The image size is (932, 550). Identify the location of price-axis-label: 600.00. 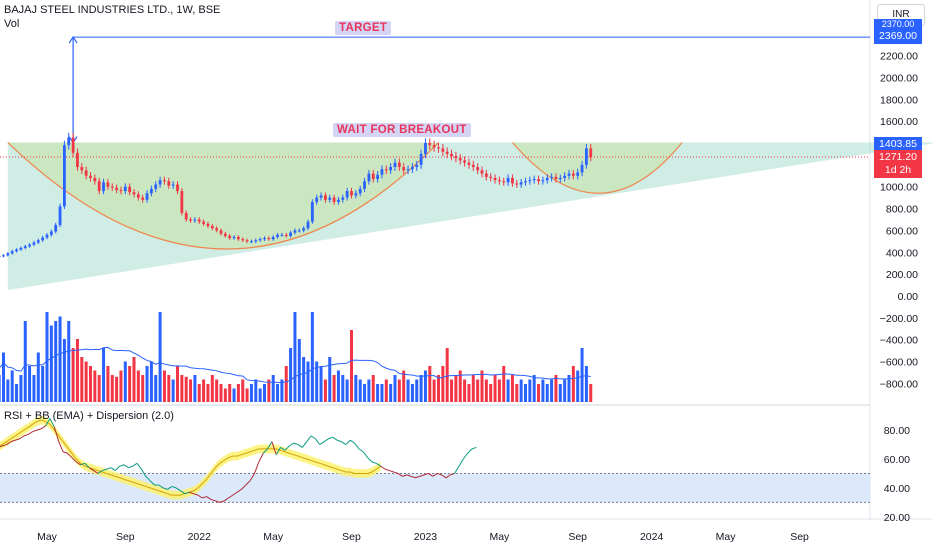
(902, 231).